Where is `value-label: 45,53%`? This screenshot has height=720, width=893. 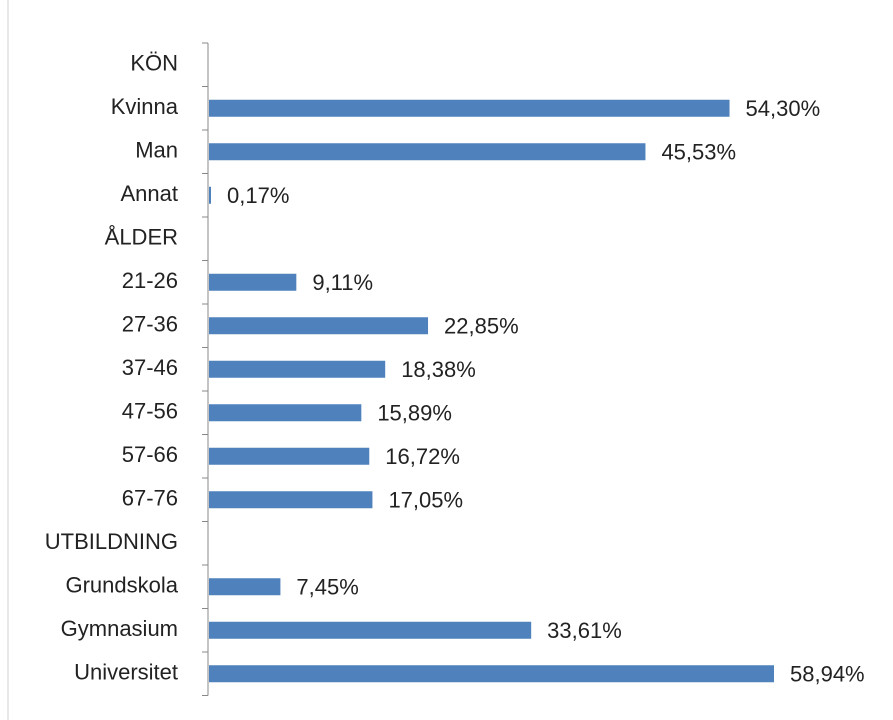 value-label: 45,53% is located at coordinates (698, 152).